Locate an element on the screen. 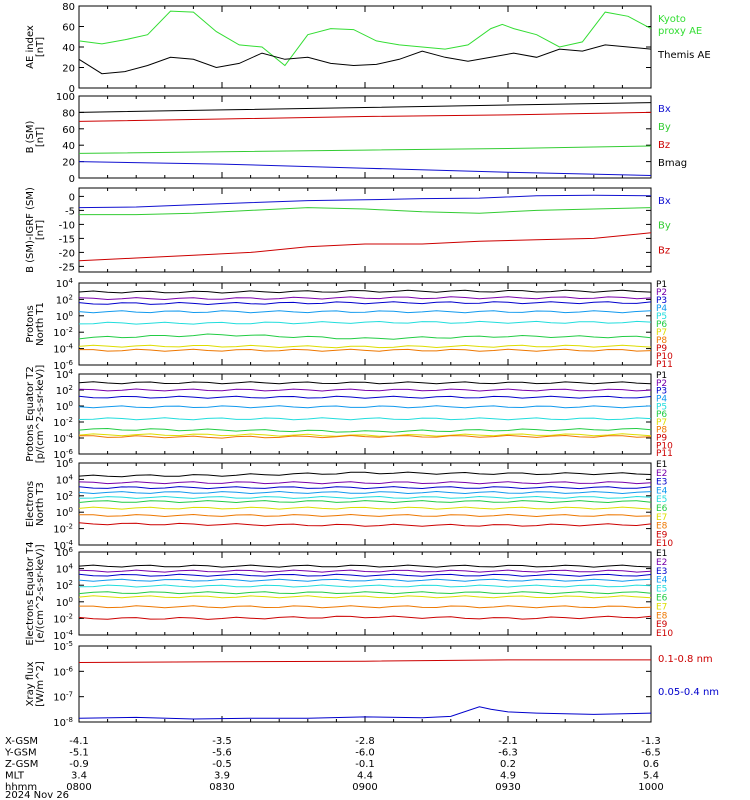 The height and width of the screenshot is (800, 750). ephemeris-value: 0.2 is located at coordinates (508, 764).